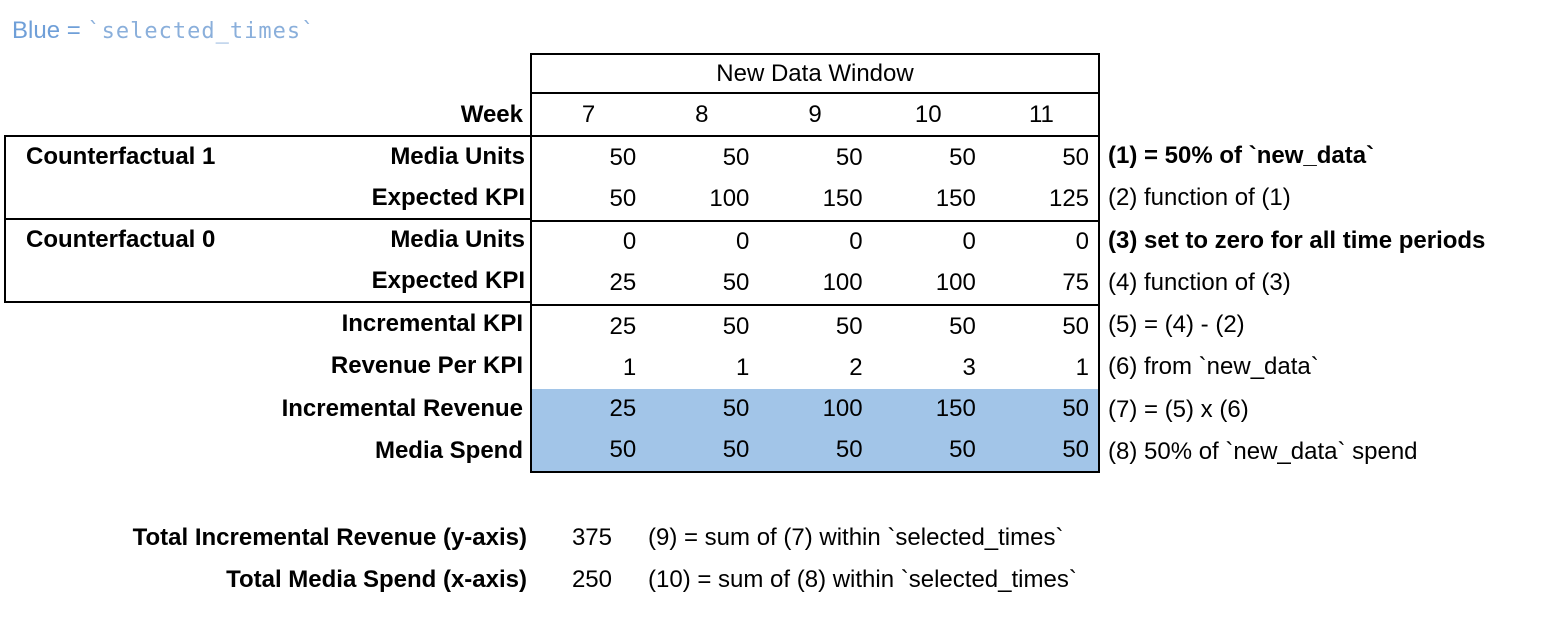 The width and height of the screenshot is (1544, 620). What do you see at coordinates (856, 537) in the screenshot?
I see `total-annotation: (9) = sum of (7) within `selected_times`` at bounding box center [856, 537].